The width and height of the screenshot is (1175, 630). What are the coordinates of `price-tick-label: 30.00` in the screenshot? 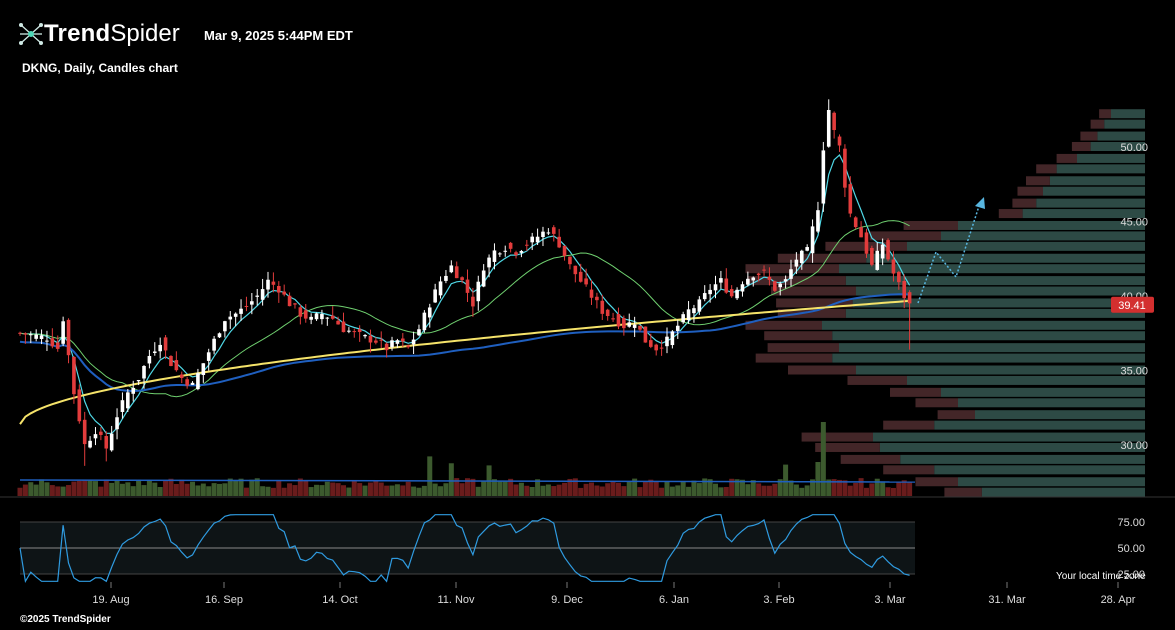 It's located at (1134, 446).